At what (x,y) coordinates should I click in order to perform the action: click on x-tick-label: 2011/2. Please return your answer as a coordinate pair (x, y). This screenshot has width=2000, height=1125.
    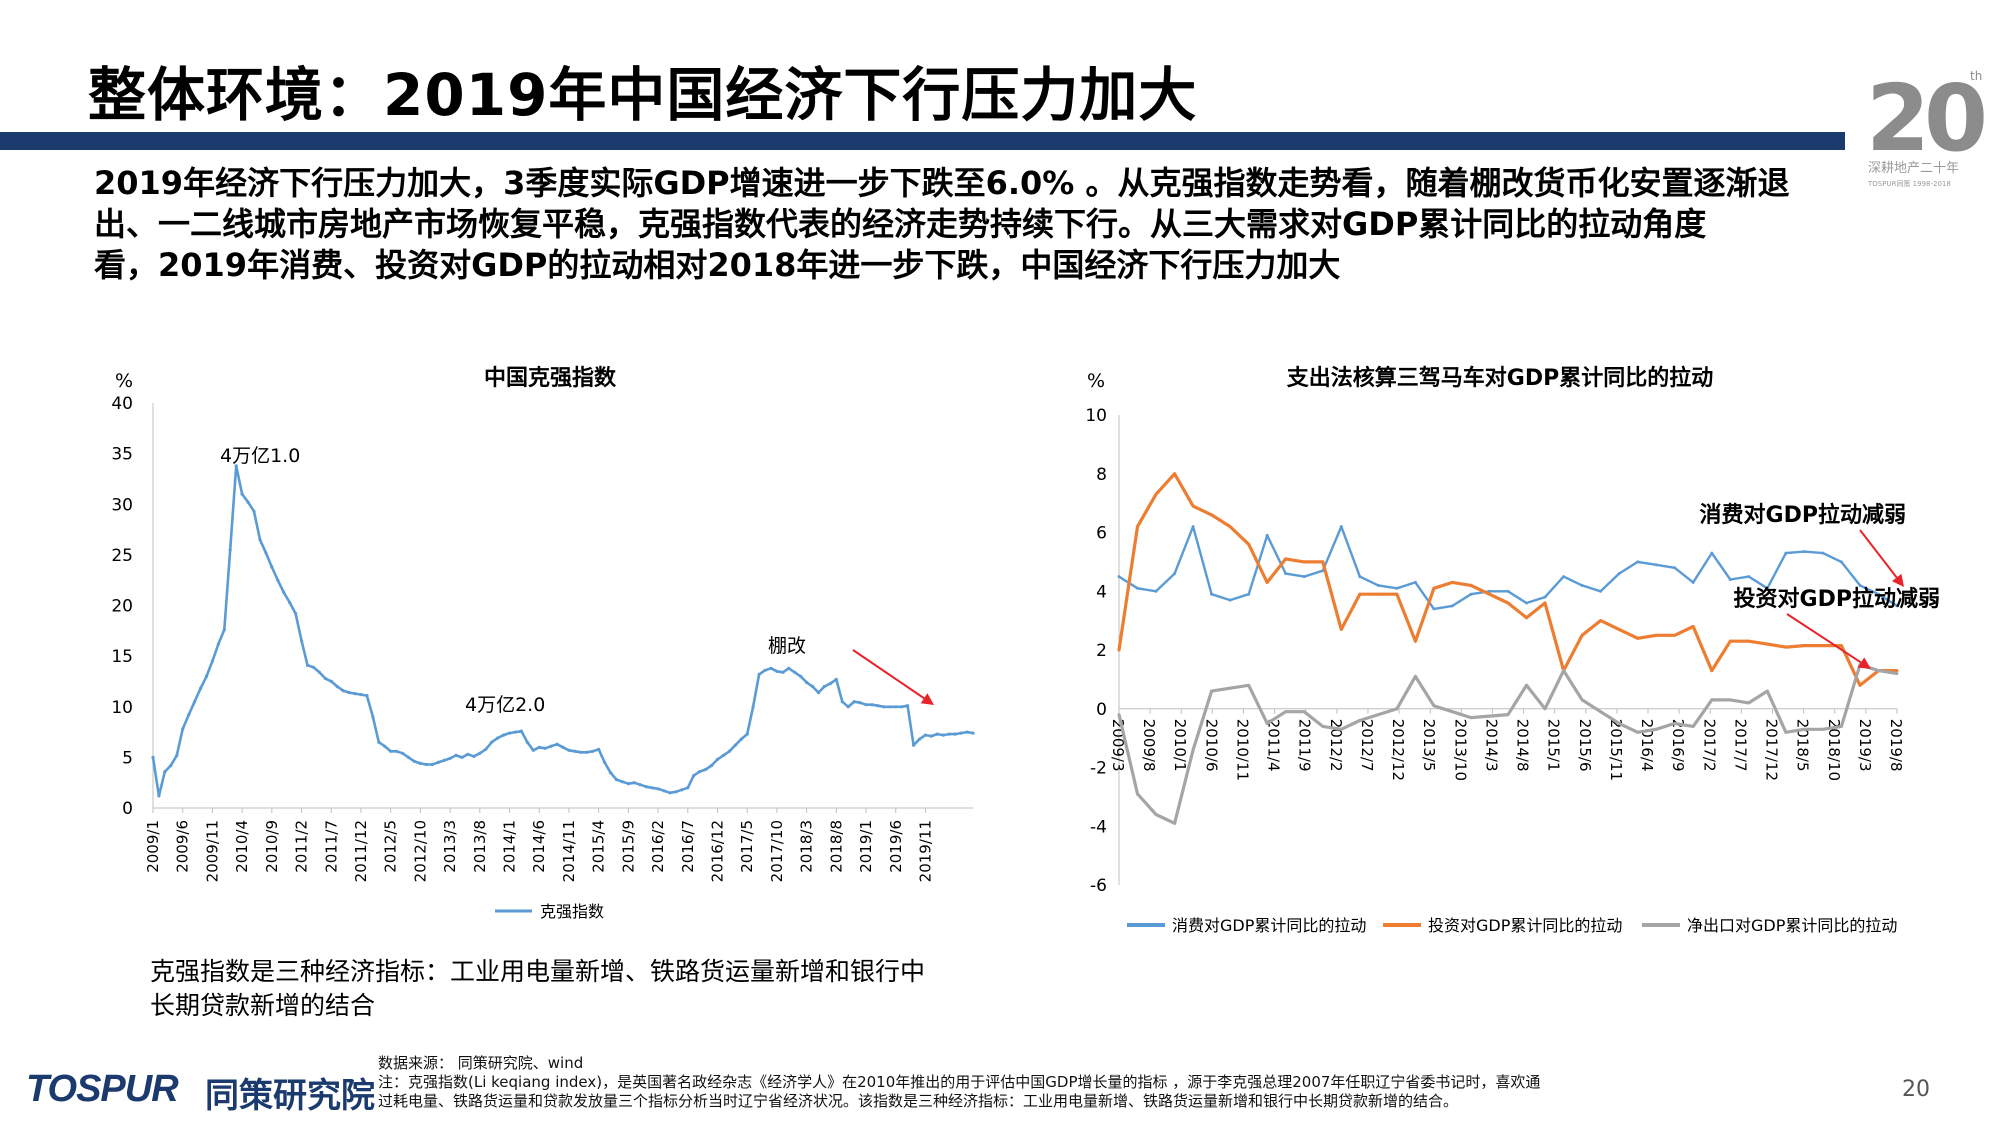
    Looking at the image, I should click on (302, 846).